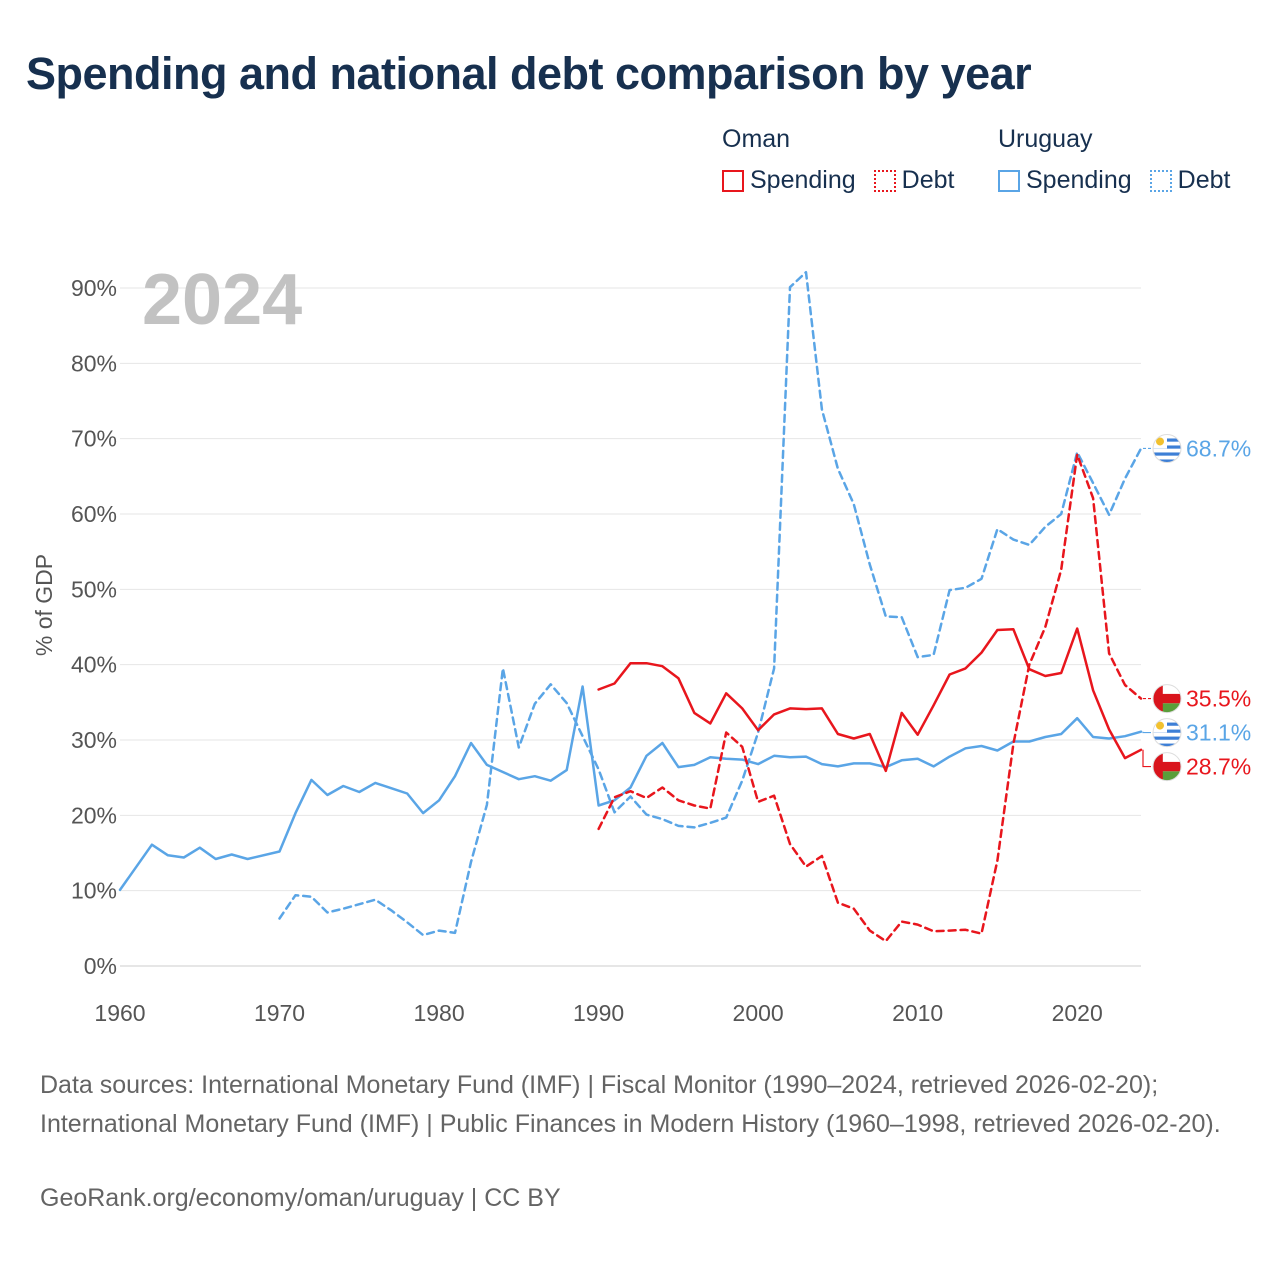 This screenshot has width=1280, height=1280. What do you see at coordinates (44, 605) in the screenshot?
I see `y-axis-label: % of GDP` at bounding box center [44, 605].